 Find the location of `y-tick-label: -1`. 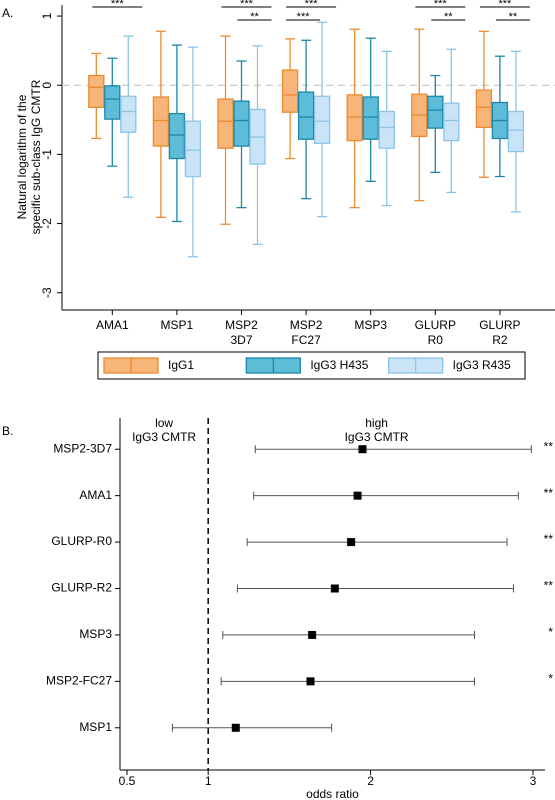

y-tick-label: -1 is located at coordinates (47, 154).